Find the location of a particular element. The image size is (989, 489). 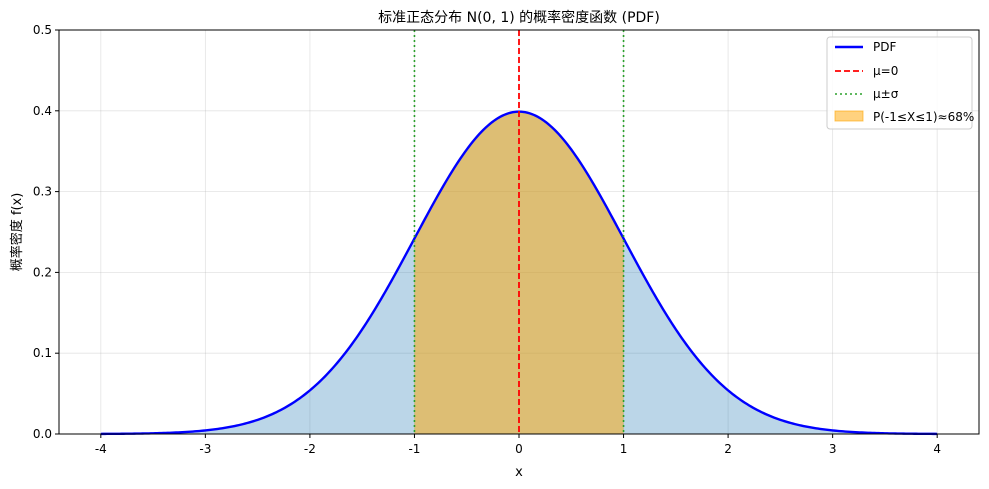

x-tick-label: 0 is located at coordinates (519, 449).